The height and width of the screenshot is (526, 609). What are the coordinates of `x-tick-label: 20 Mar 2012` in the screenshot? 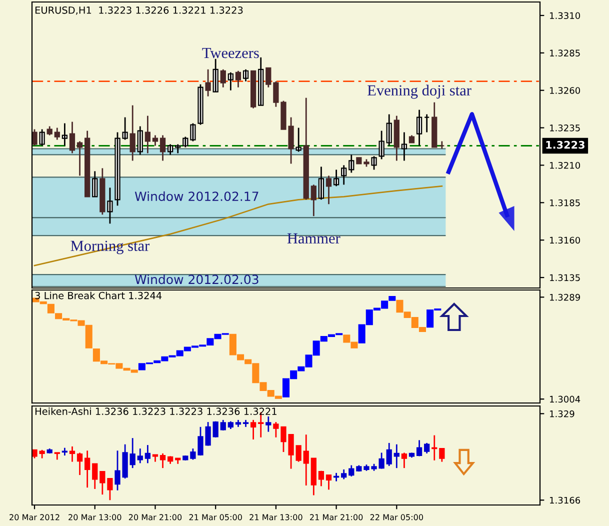 It's located at (35, 517).